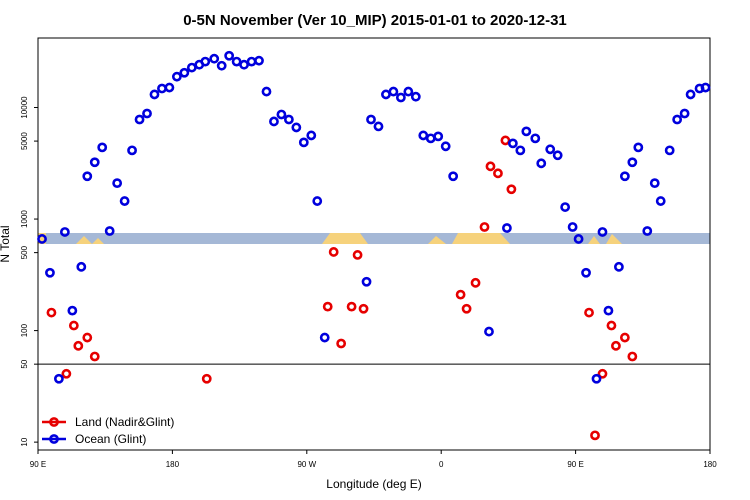 This screenshot has width=750, height=500. I want to click on legend-marker, so click(54, 422).